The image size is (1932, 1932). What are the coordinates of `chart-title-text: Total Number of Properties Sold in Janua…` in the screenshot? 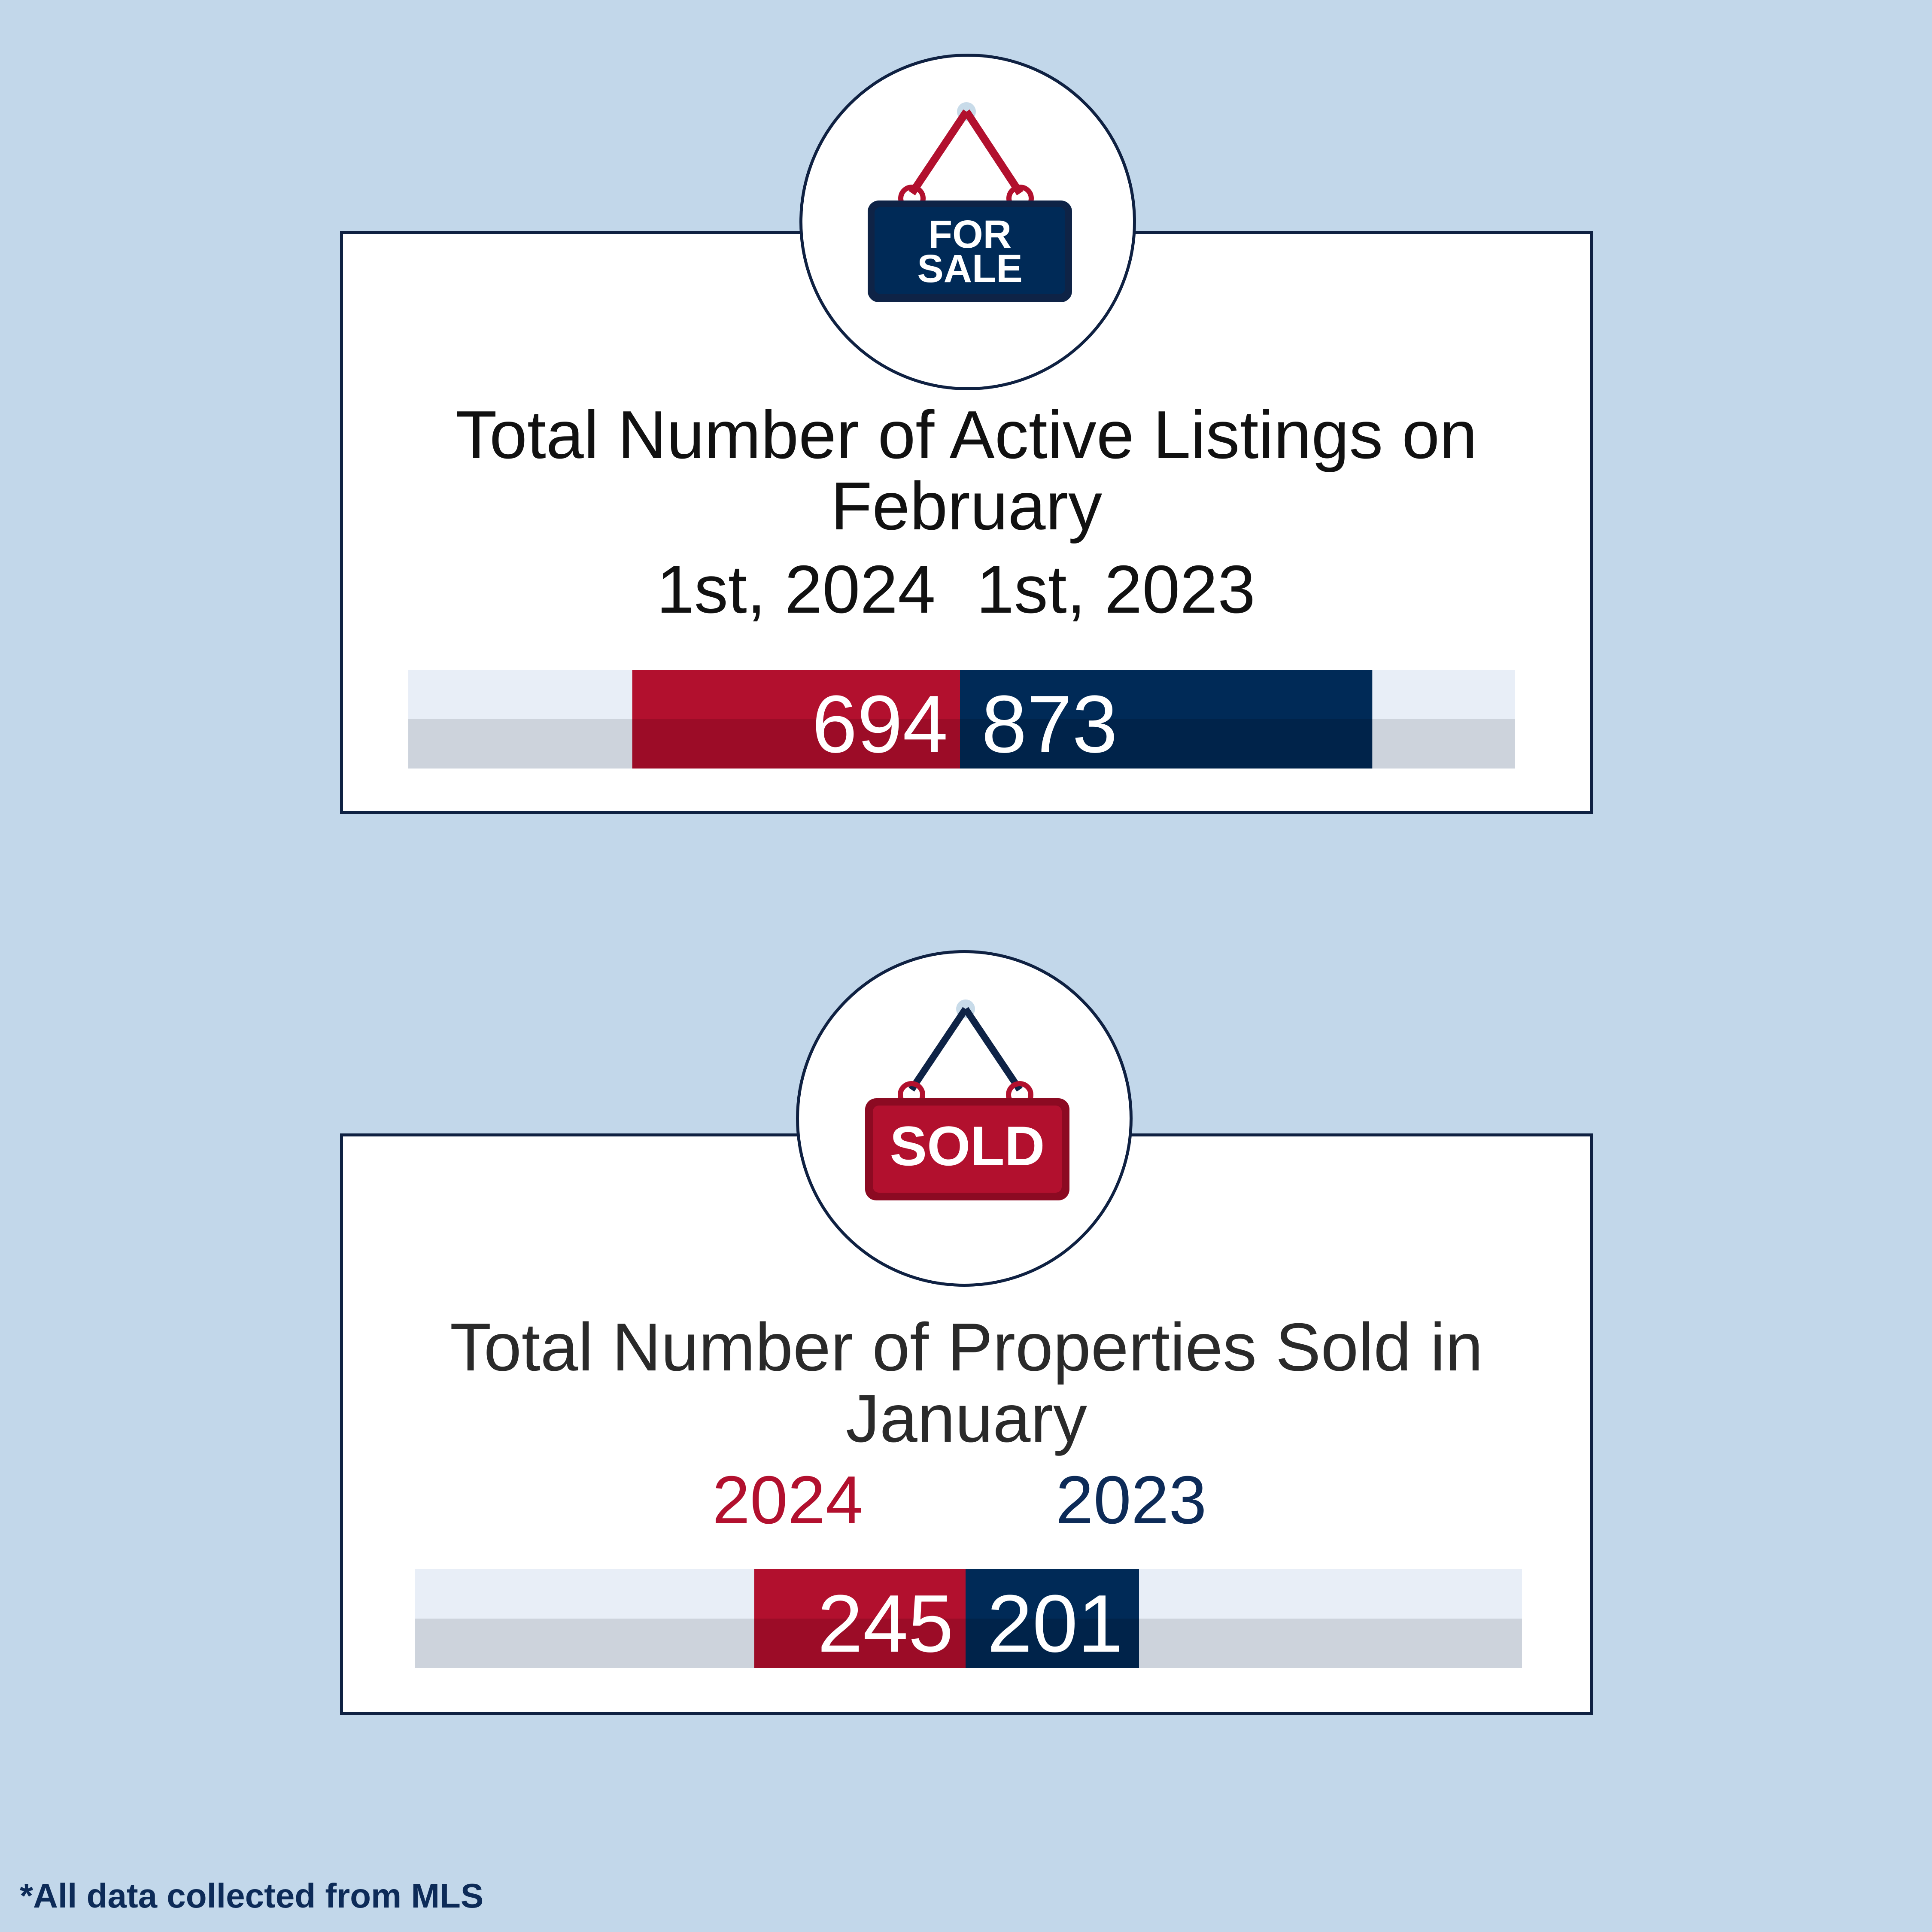 It's located at (966, 1382).